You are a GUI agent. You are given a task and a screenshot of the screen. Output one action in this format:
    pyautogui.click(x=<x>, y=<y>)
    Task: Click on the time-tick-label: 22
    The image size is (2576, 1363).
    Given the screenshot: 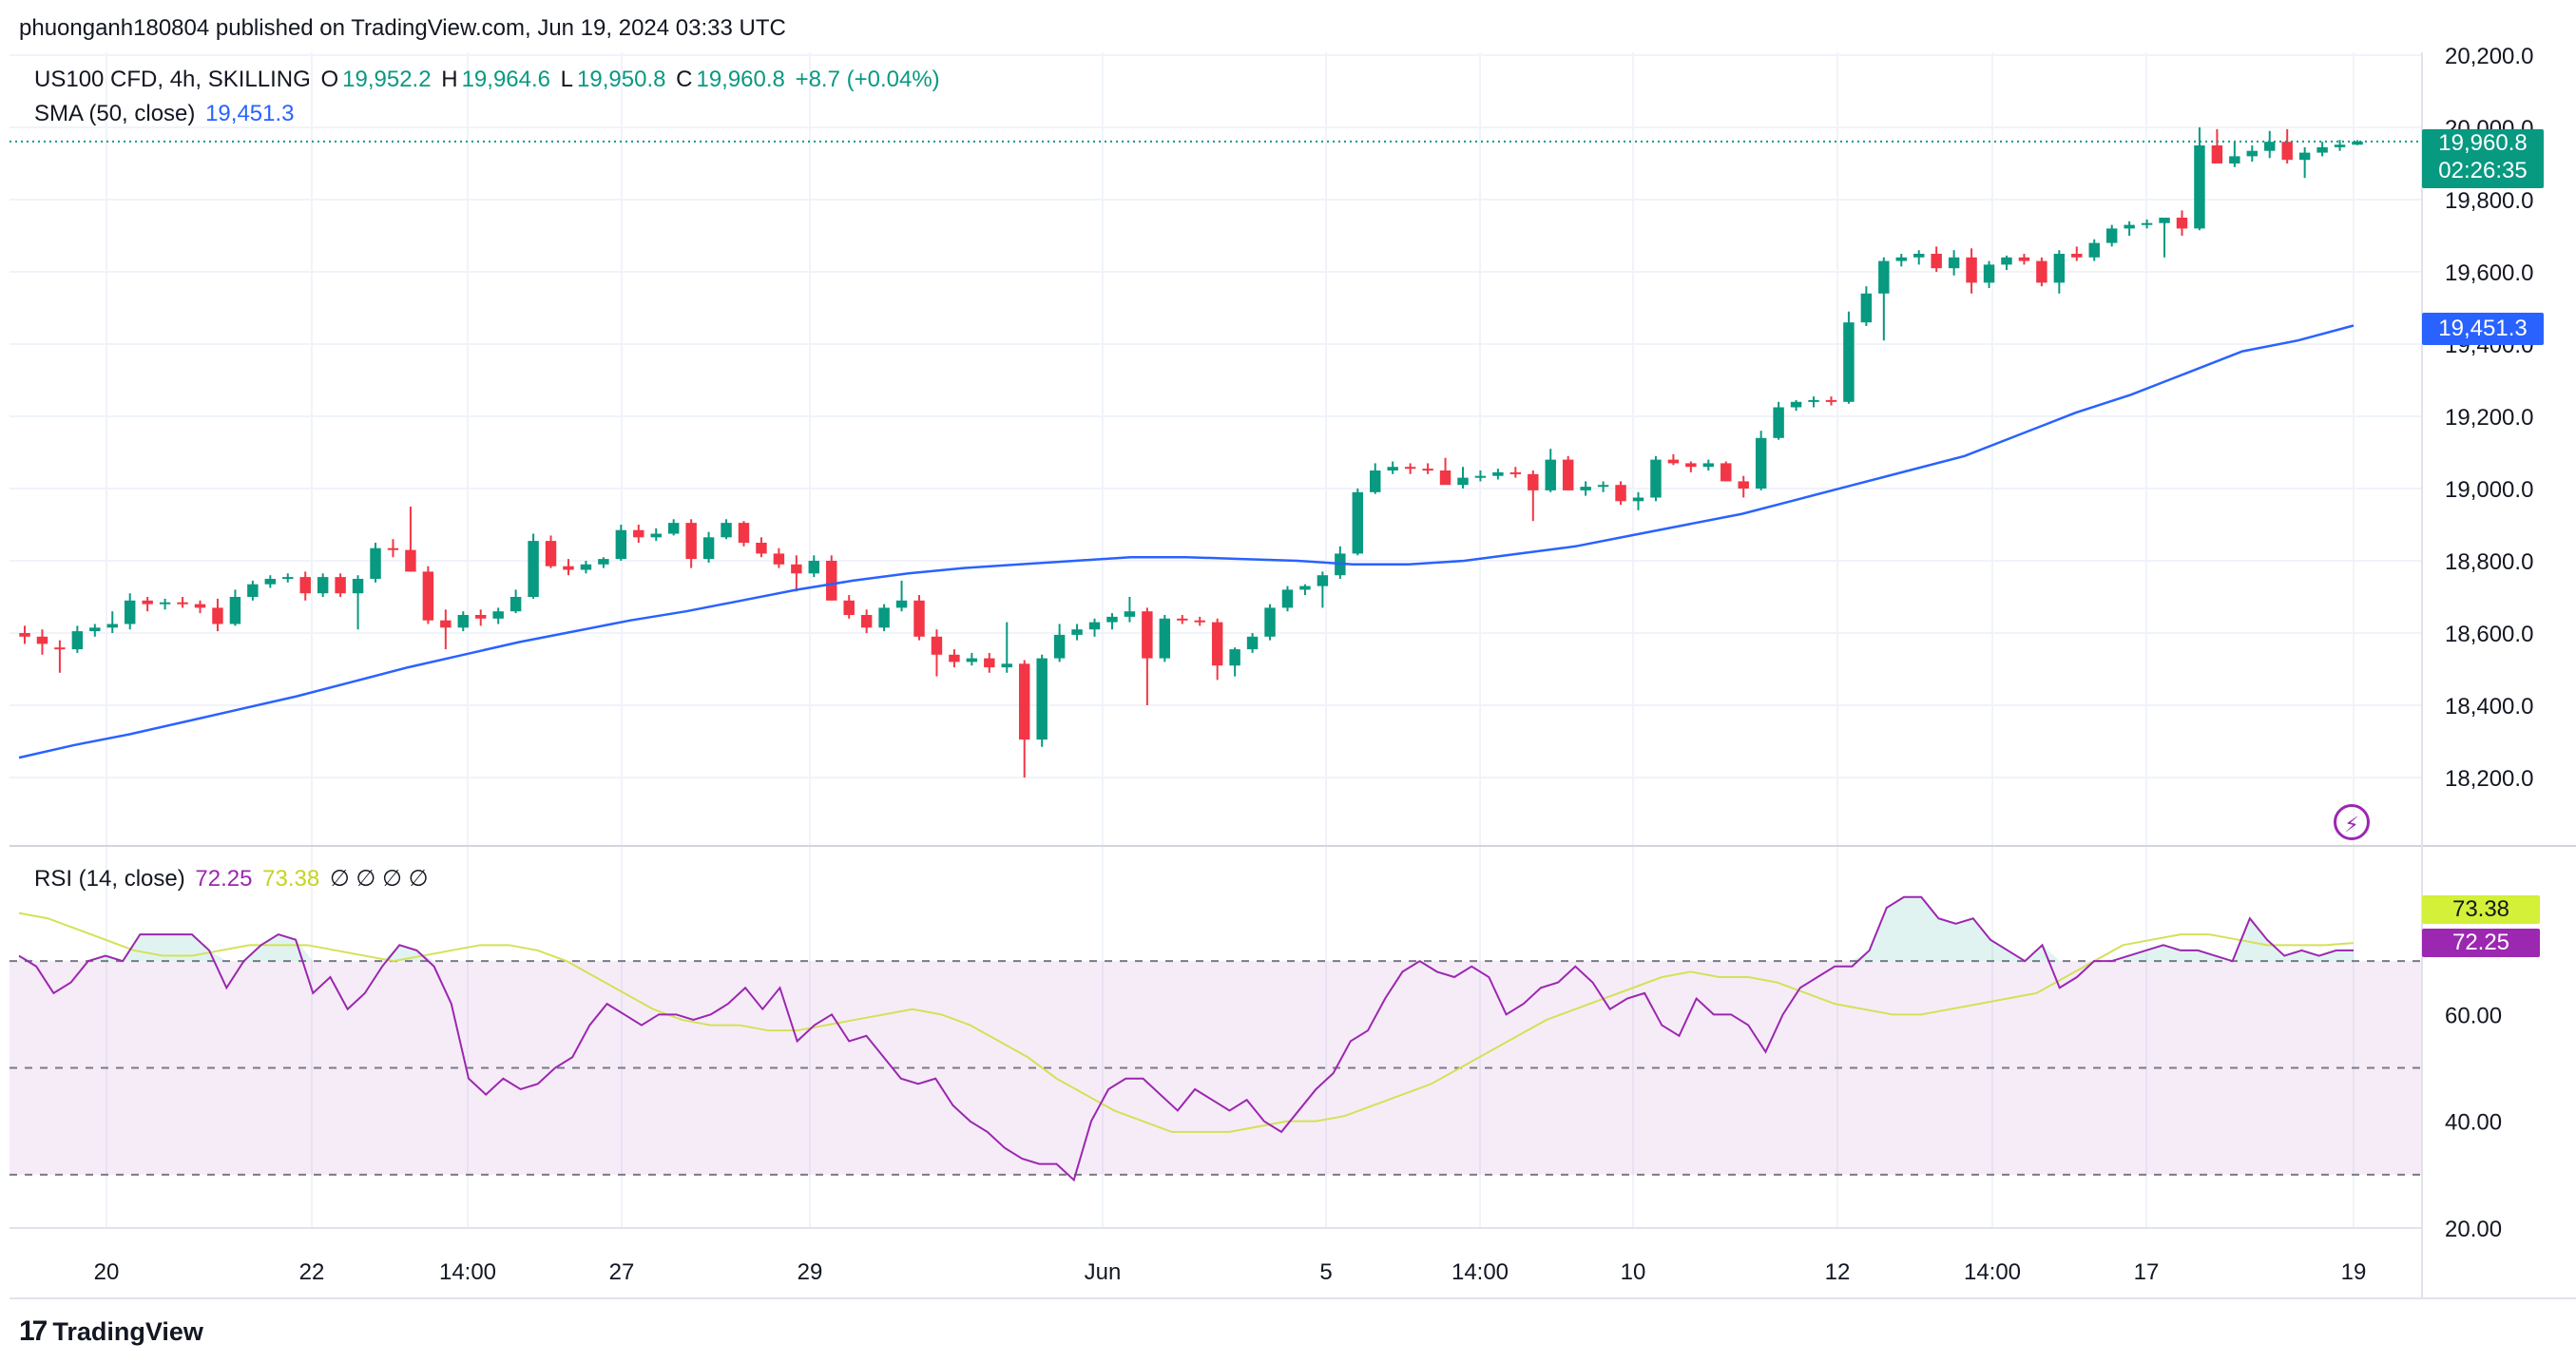 What is the action you would take?
    pyautogui.click(x=312, y=1272)
    